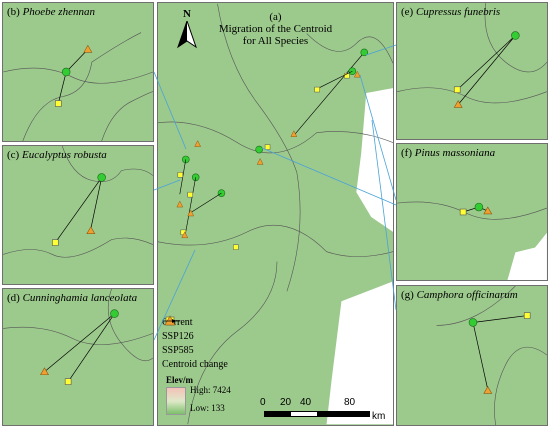 The width and height of the screenshot is (550, 428). I want to click on panel-b-map: (b) Phoebe zhennan, so click(78, 72).